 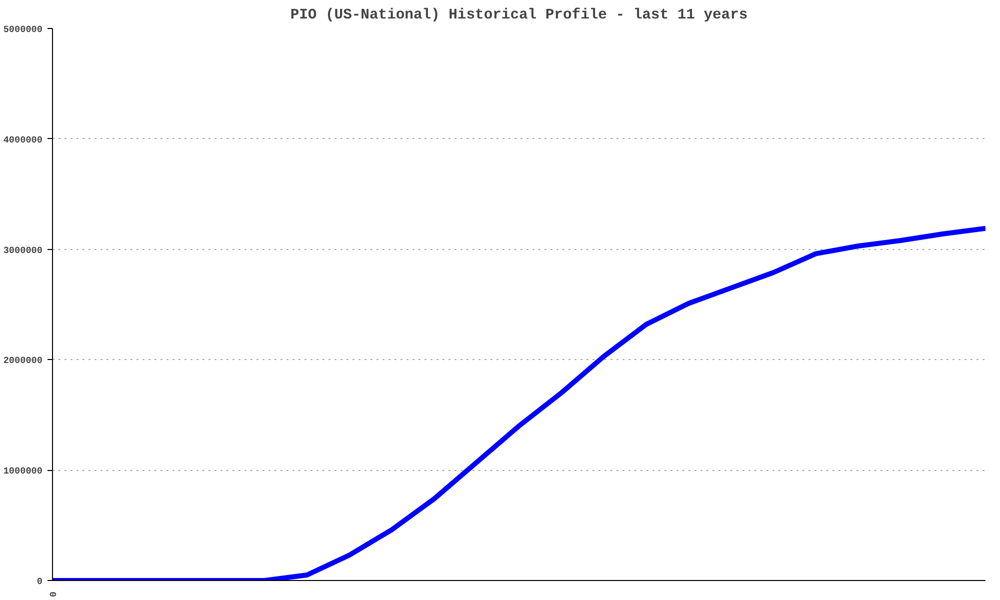 What do you see at coordinates (519, 16) in the screenshot?
I see `chart-title: PIO (US-National) Historical Profile - last 11 years` at bounding box center [519, 16].